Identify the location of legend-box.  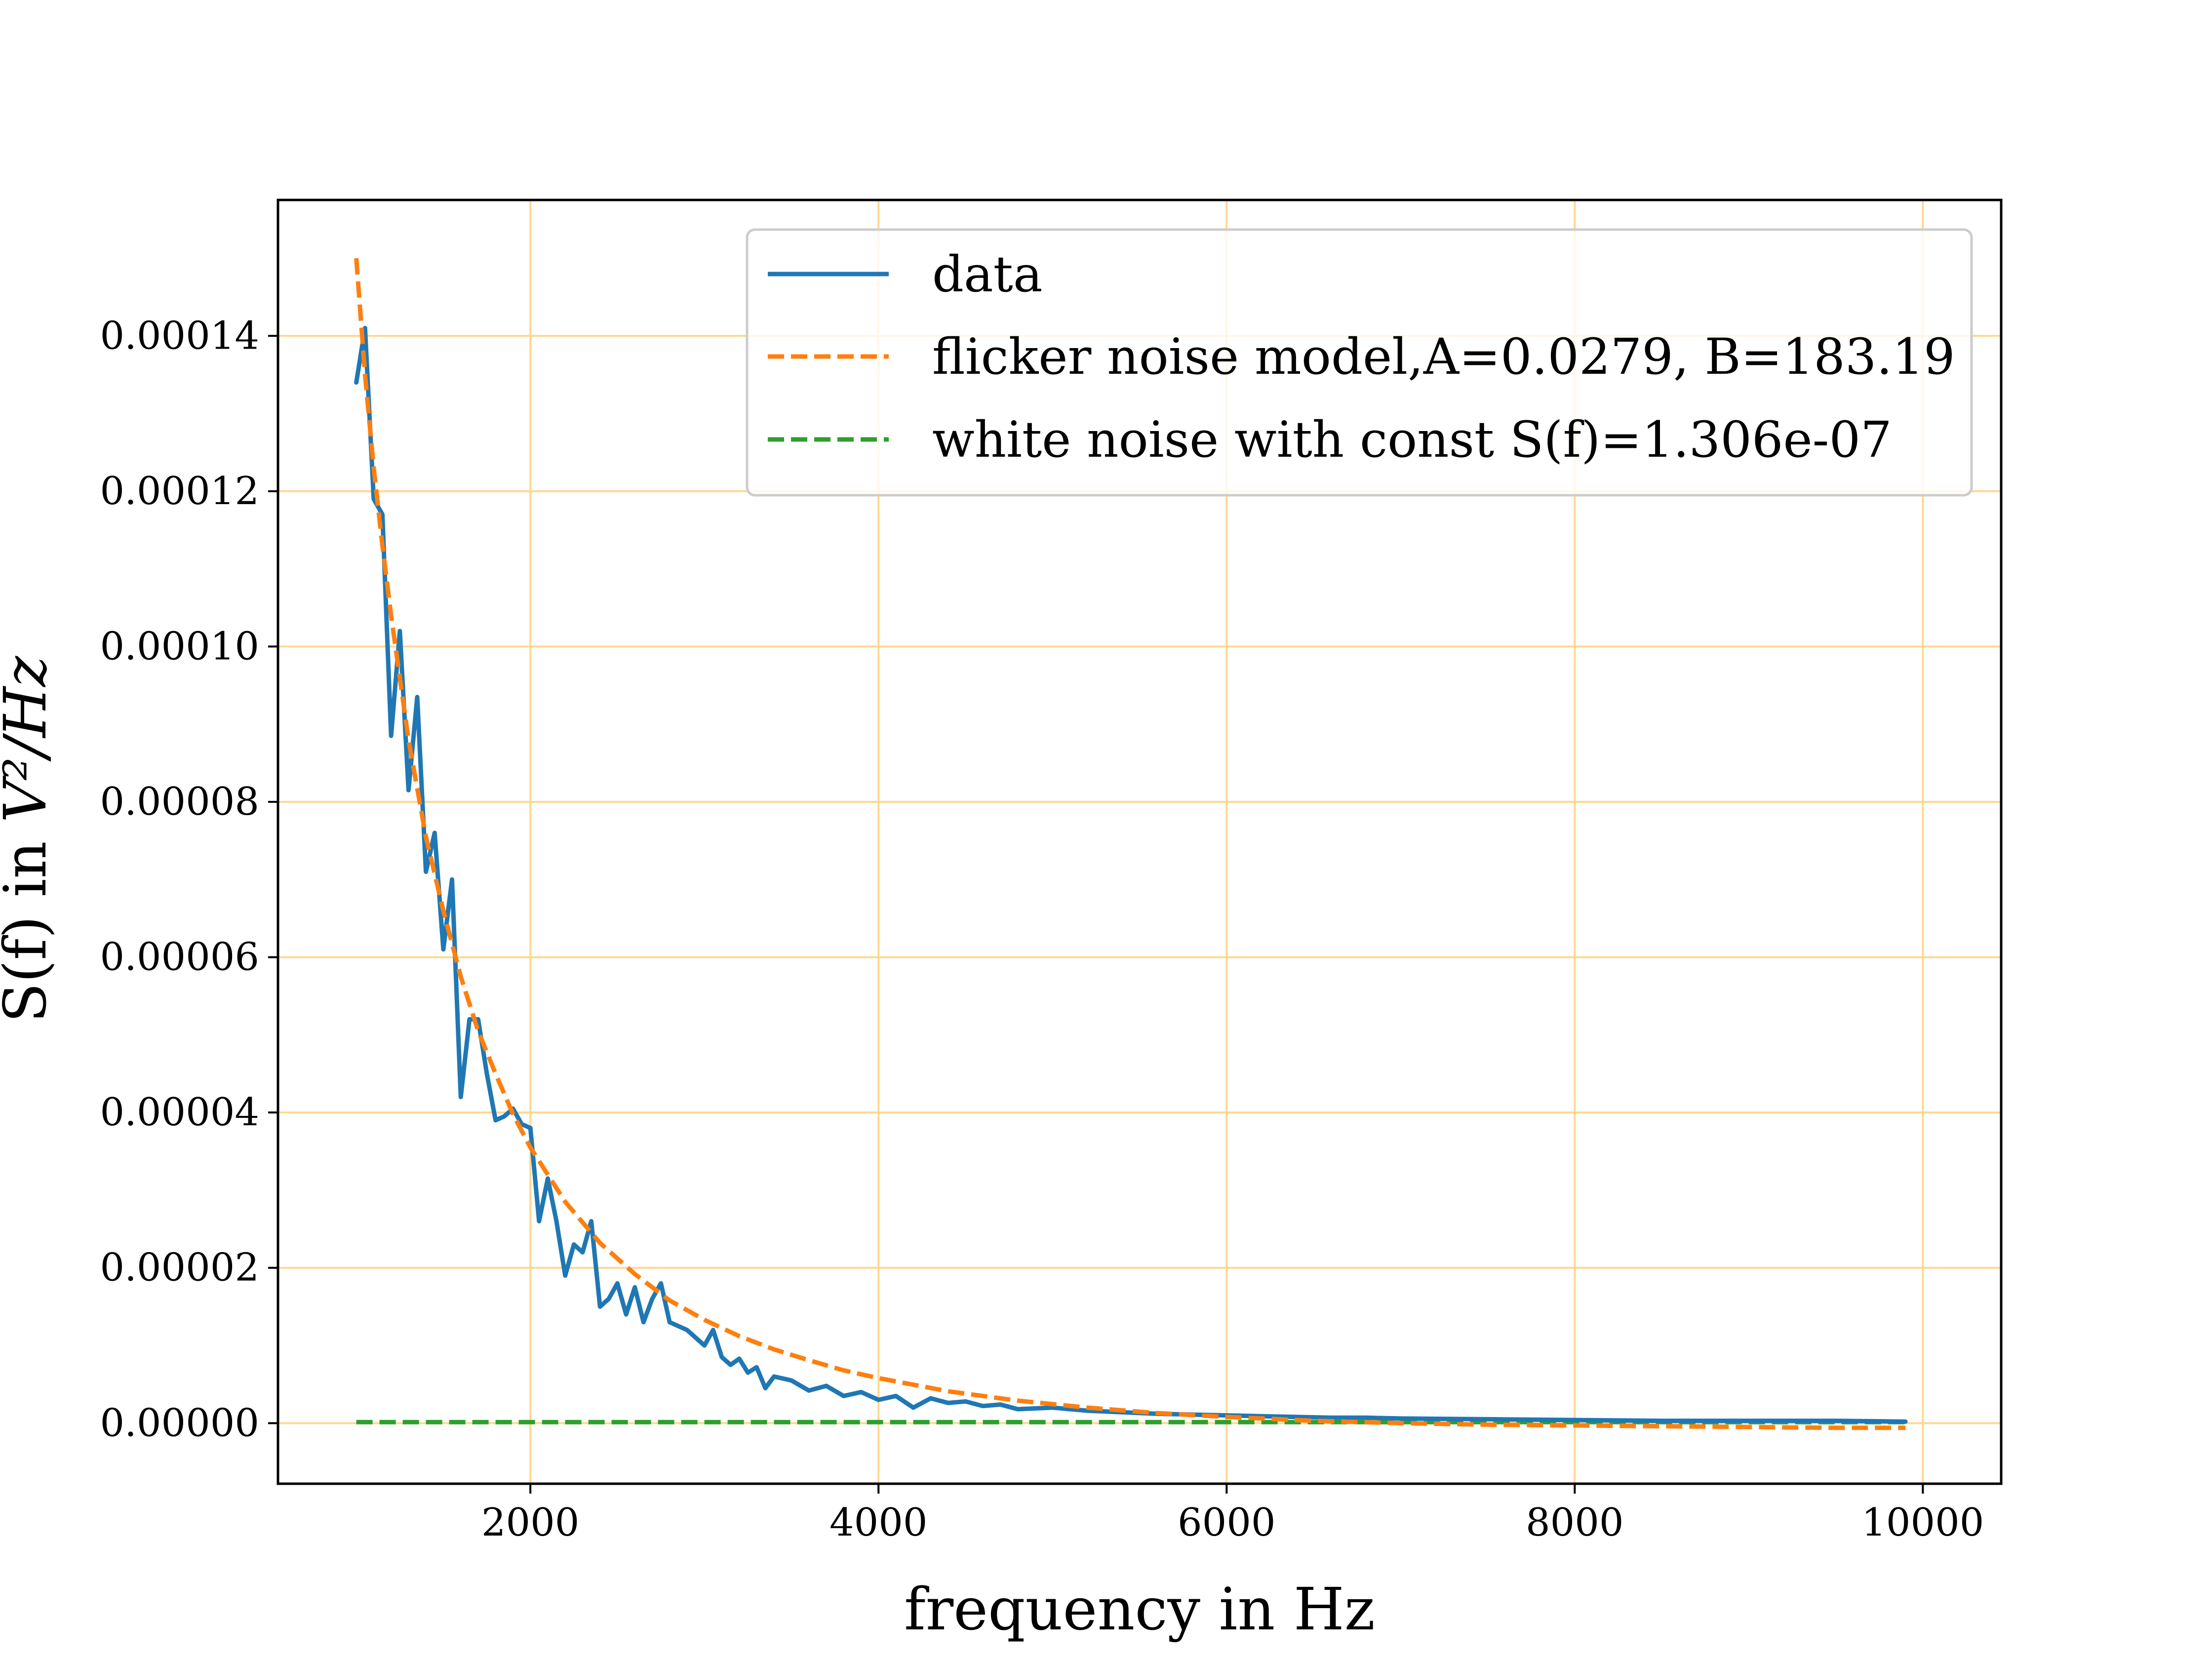
(1360, 362).